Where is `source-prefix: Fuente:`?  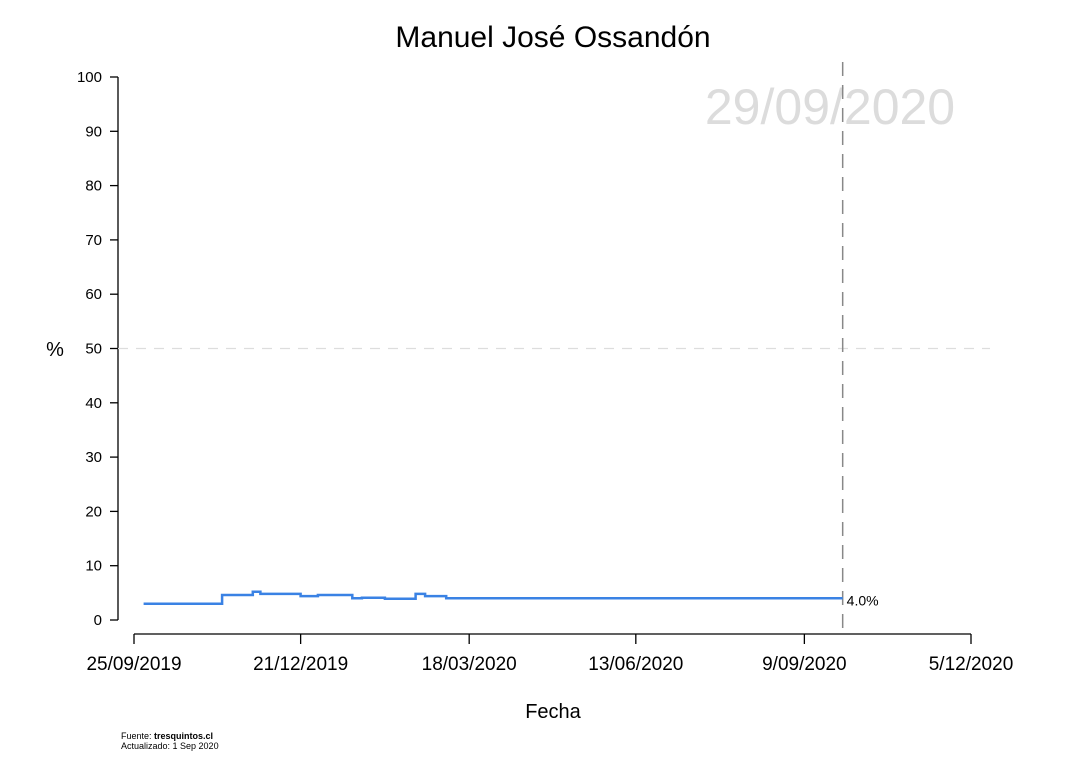 source-prefix: Fuente: is located at coordinates (138, 736).